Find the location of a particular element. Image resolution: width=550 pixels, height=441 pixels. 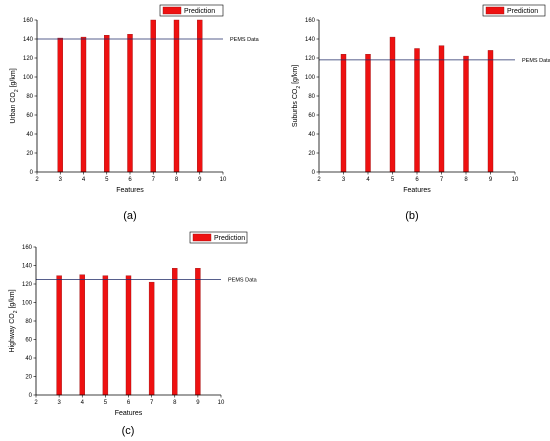

y-tick-label-c-80: 80 is located at coordinates (28, 322).